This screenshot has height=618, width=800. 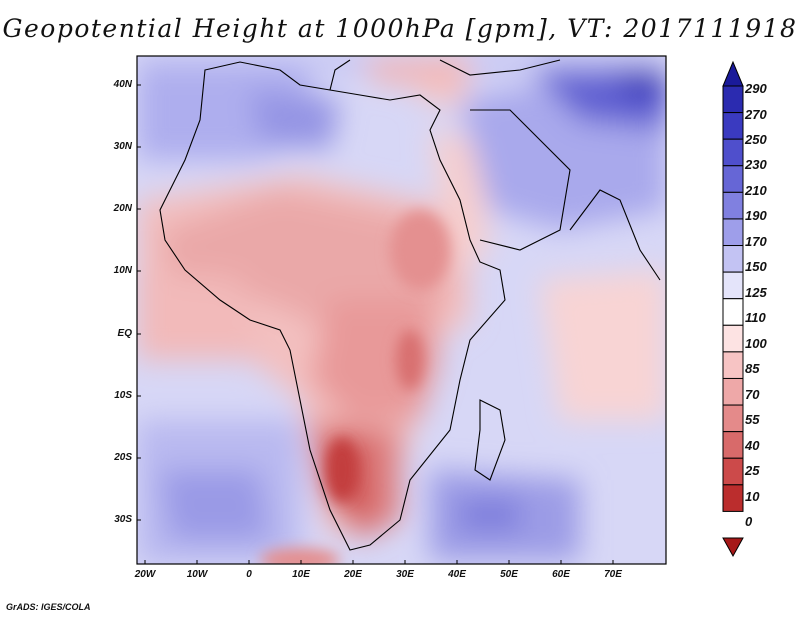 I want to click on lon-label-30e: 30E, so click(x=405, y=574).